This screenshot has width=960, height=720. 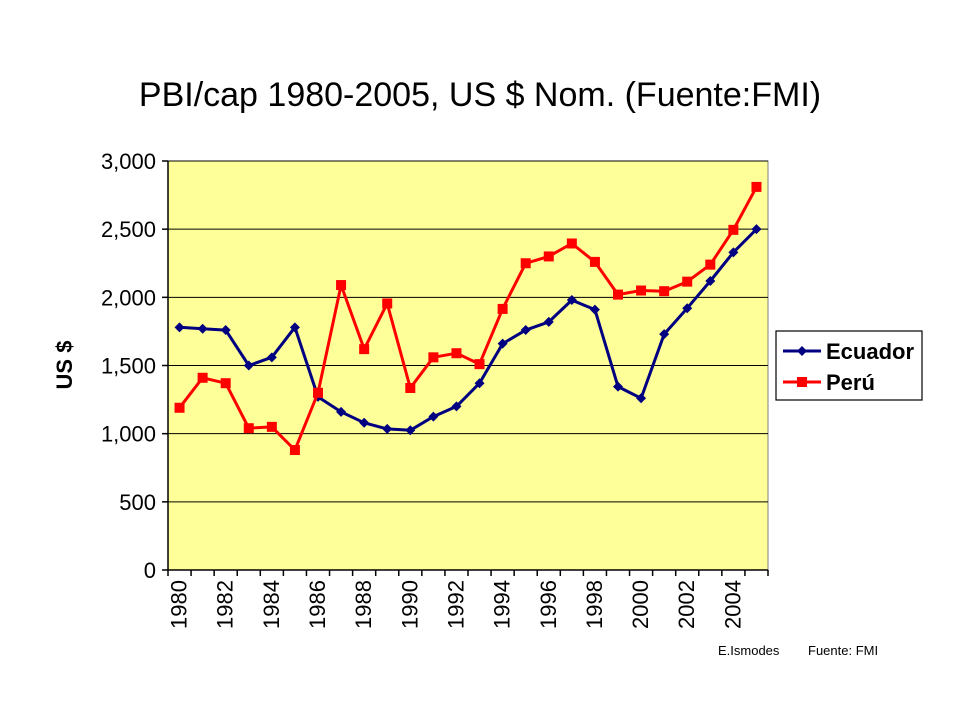 What do you see at coordinates (548, 604) in the screenshot?
I see `x-tick-label: 1996` at bounding box center [548, 604].